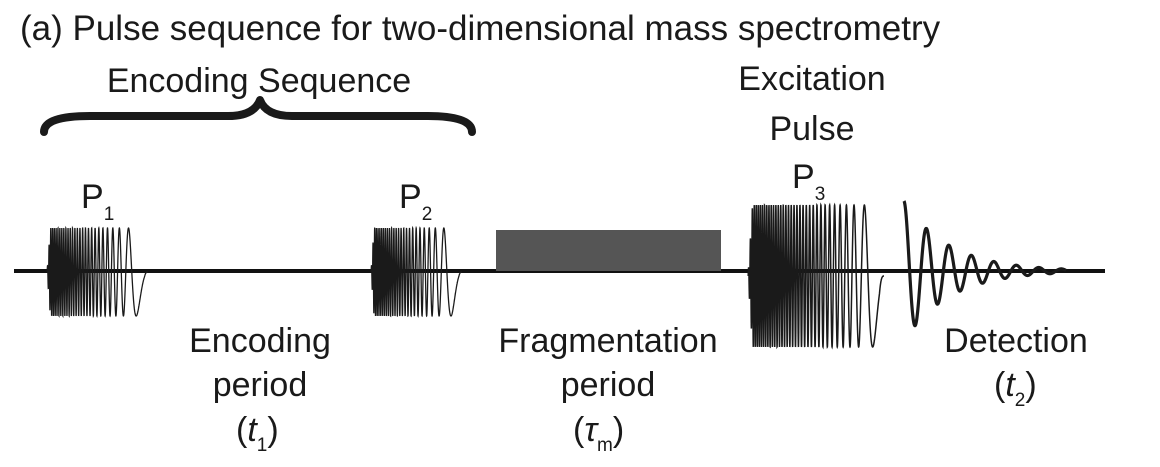  What do you see at coordinates (97, 201) in the screenshot?
I see `pulse-p1-label: P1` at bounding box center [97, 201].